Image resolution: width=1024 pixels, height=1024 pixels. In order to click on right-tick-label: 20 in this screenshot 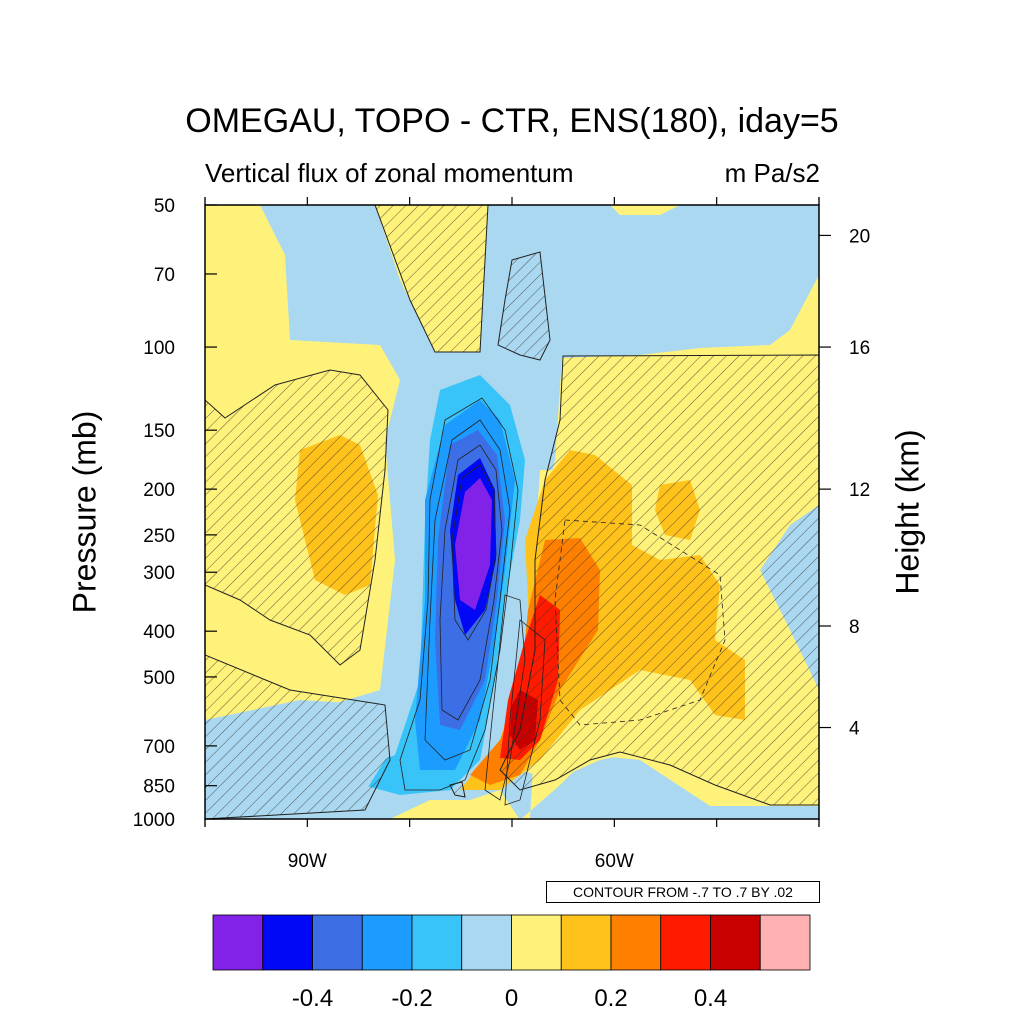, I will do `click(859, 236)`.